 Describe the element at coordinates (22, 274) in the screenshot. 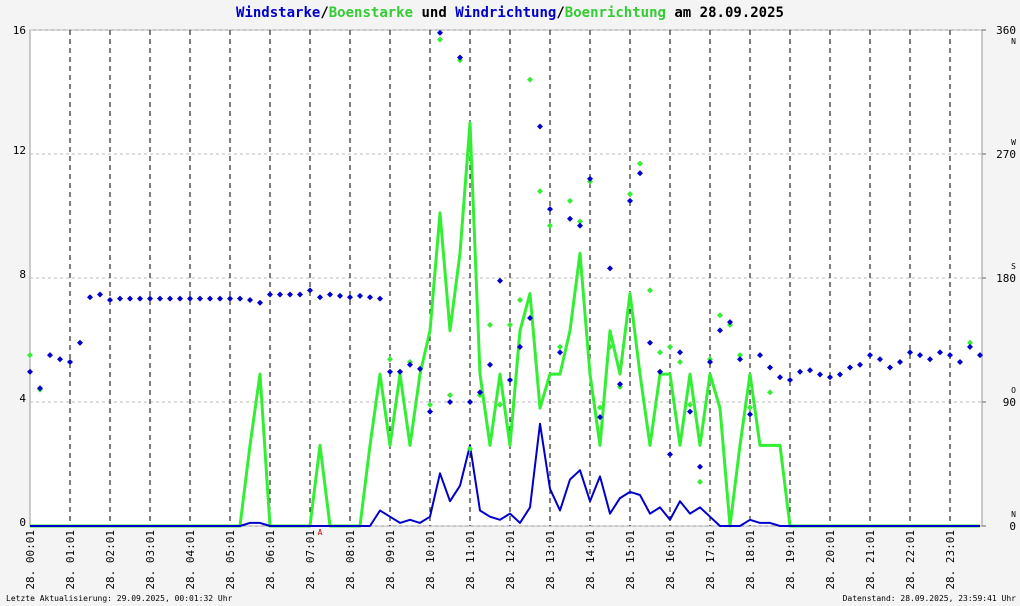

I see `y-tick-label: 8` at that location.